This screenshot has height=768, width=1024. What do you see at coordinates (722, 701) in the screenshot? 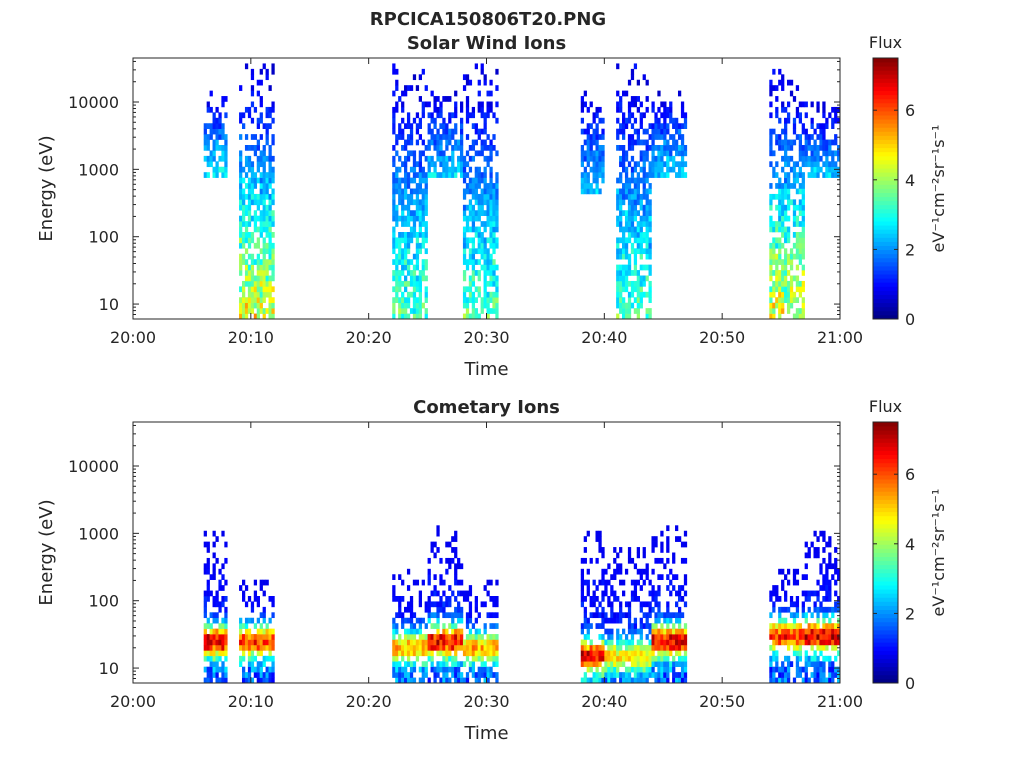
I see `x-tick-label: 20:50` at bounding box center [722, 701].